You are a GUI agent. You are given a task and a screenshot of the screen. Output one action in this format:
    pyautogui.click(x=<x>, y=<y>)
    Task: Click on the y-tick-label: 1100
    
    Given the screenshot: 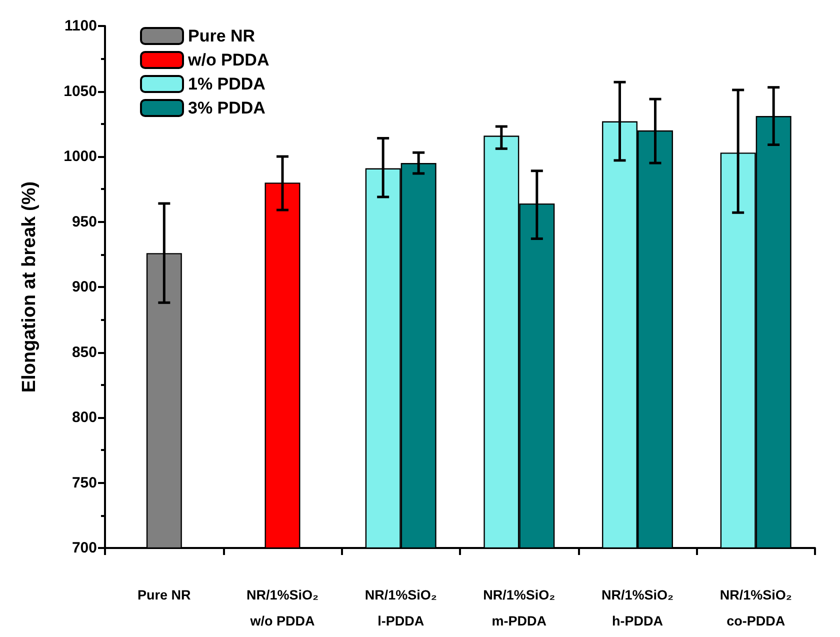 What is the action you would take?
    pyautogui.click(x=80, y=26)
    